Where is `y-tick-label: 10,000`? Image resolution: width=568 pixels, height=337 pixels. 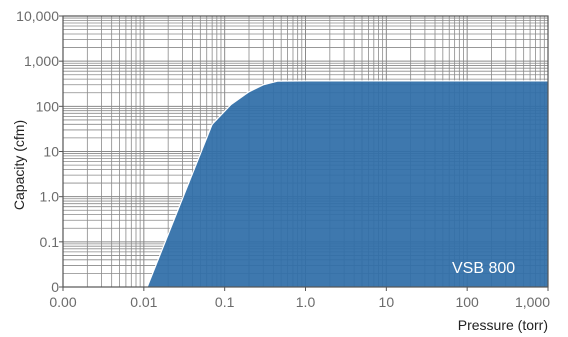 y-tick-label: 10,000 is located at coordinates (37, 16).